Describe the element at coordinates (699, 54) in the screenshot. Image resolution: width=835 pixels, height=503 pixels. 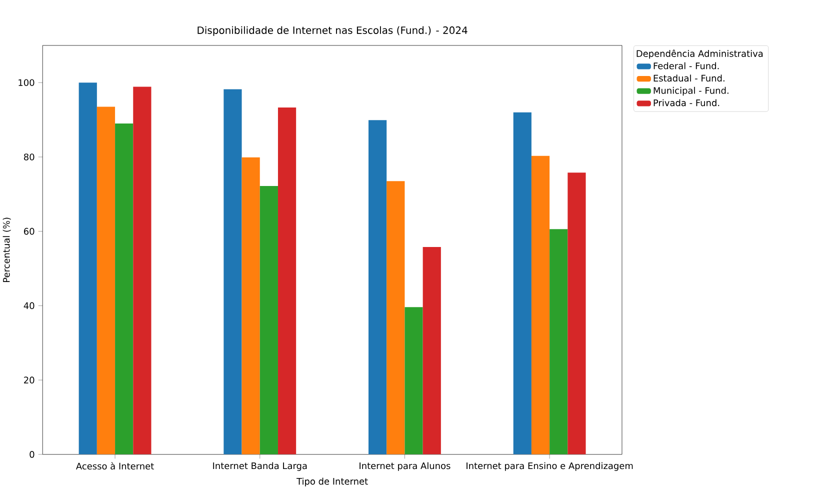
I see `legend-title: Dependência Administrativa` at that location.